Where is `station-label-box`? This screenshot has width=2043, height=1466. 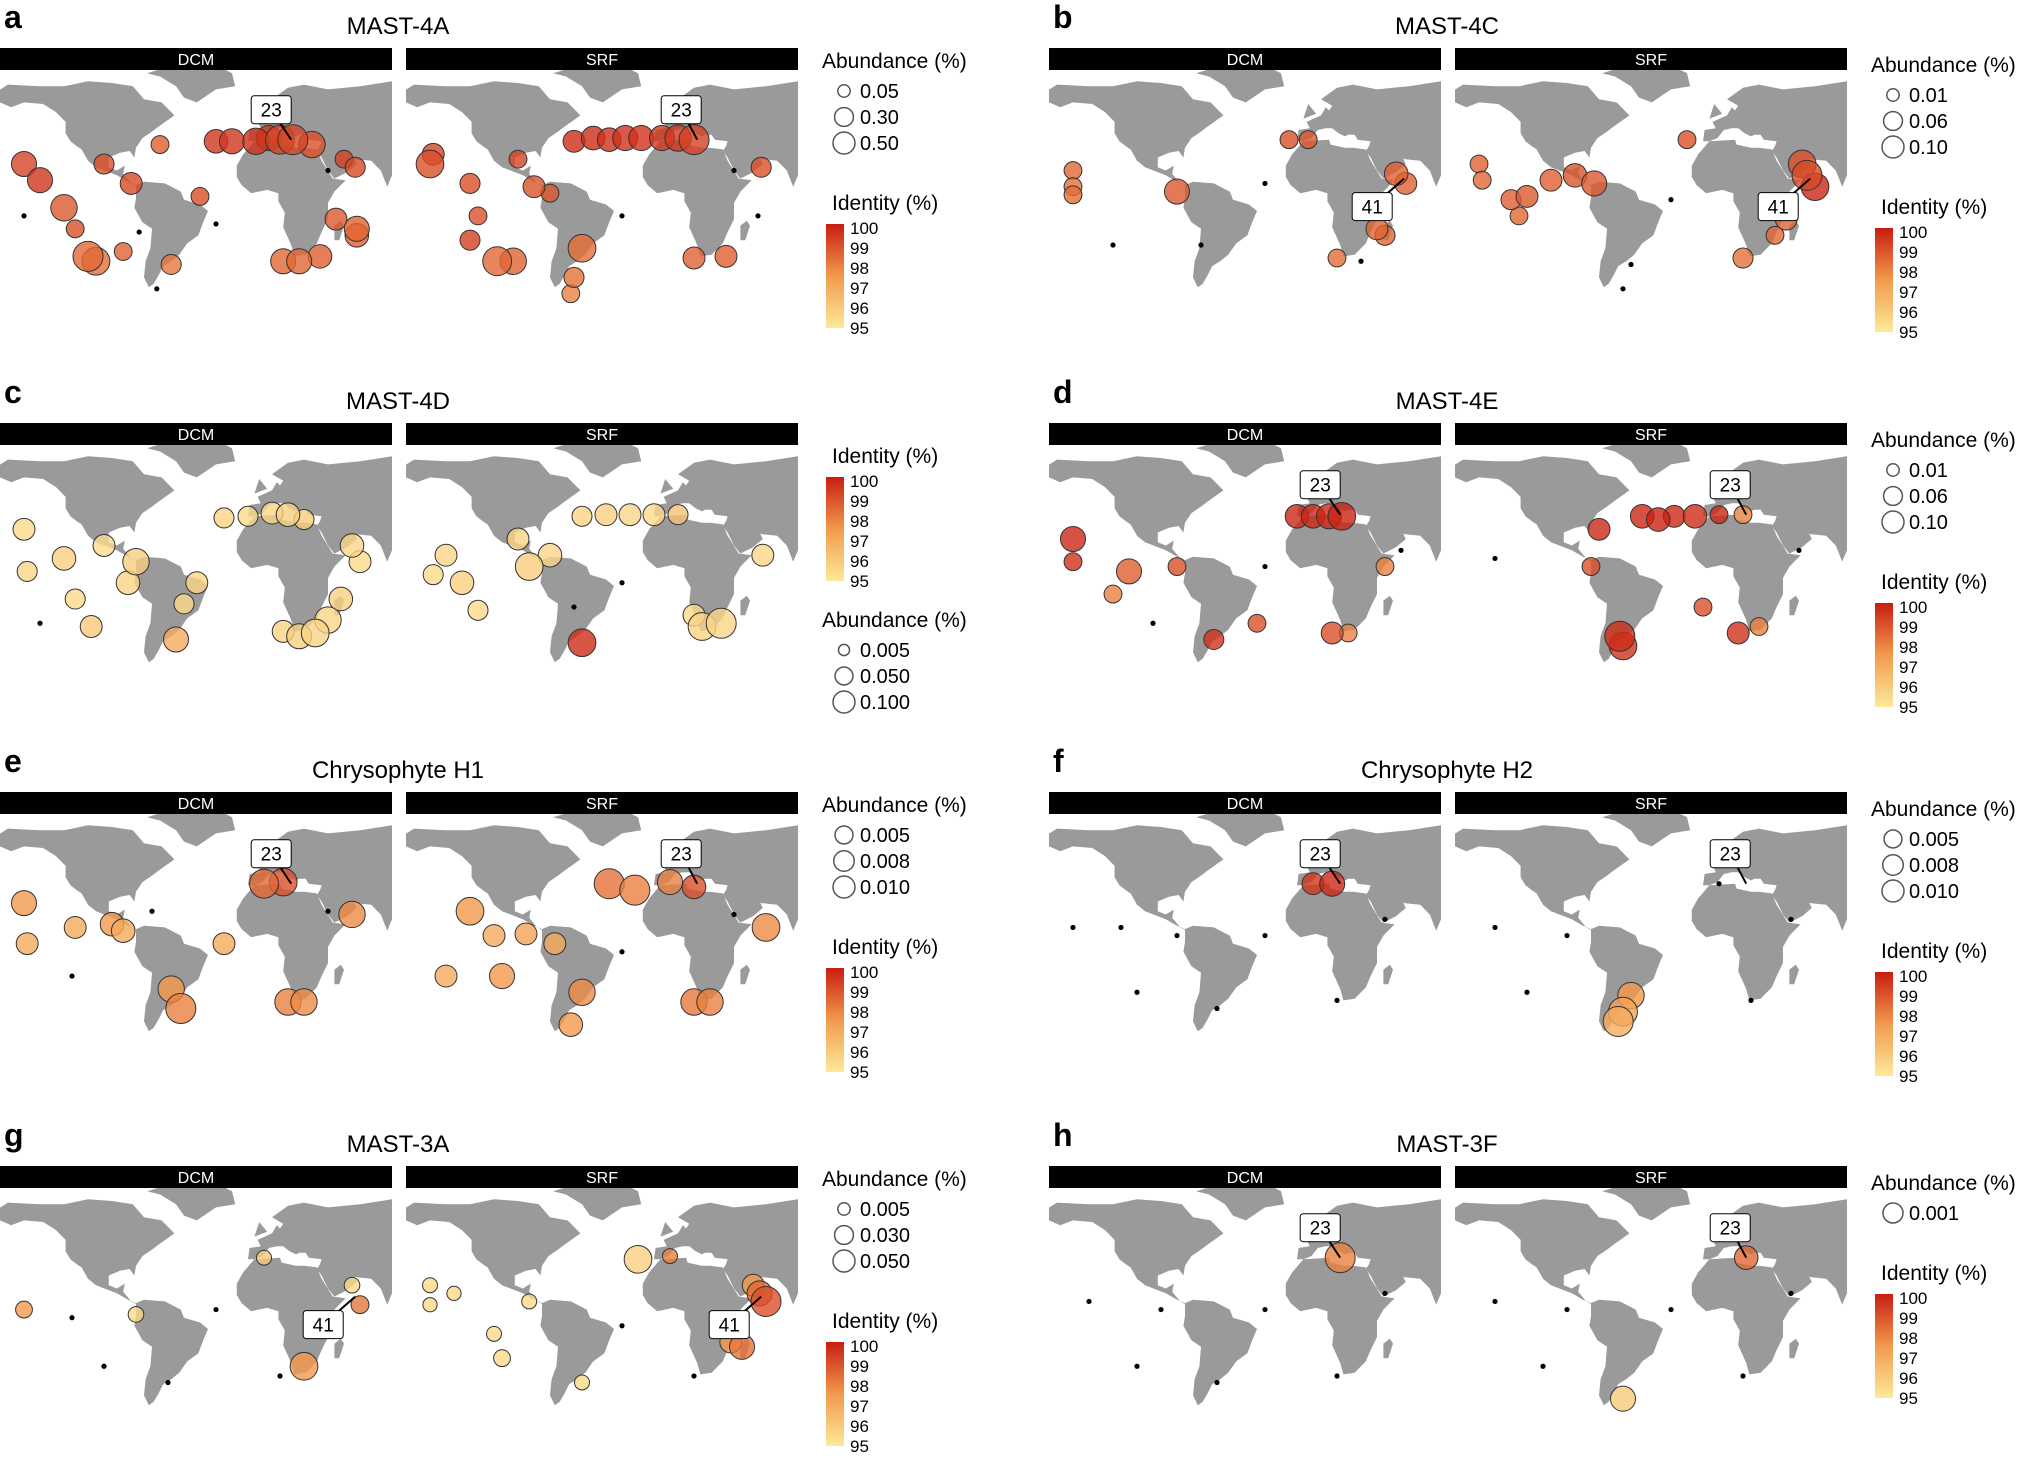
station-label-box is located at coordinates (1778, 207).